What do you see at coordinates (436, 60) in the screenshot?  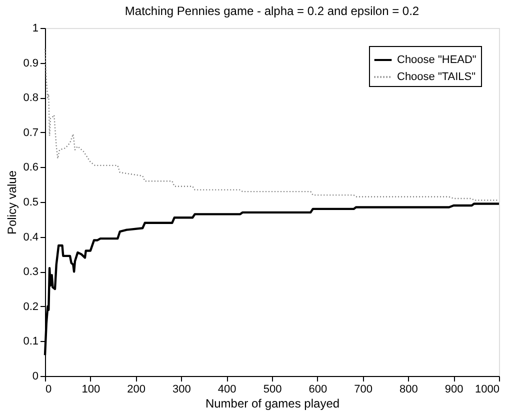 I see `legend-label: Choose "HEAD"` at bounding box center [436, 60].